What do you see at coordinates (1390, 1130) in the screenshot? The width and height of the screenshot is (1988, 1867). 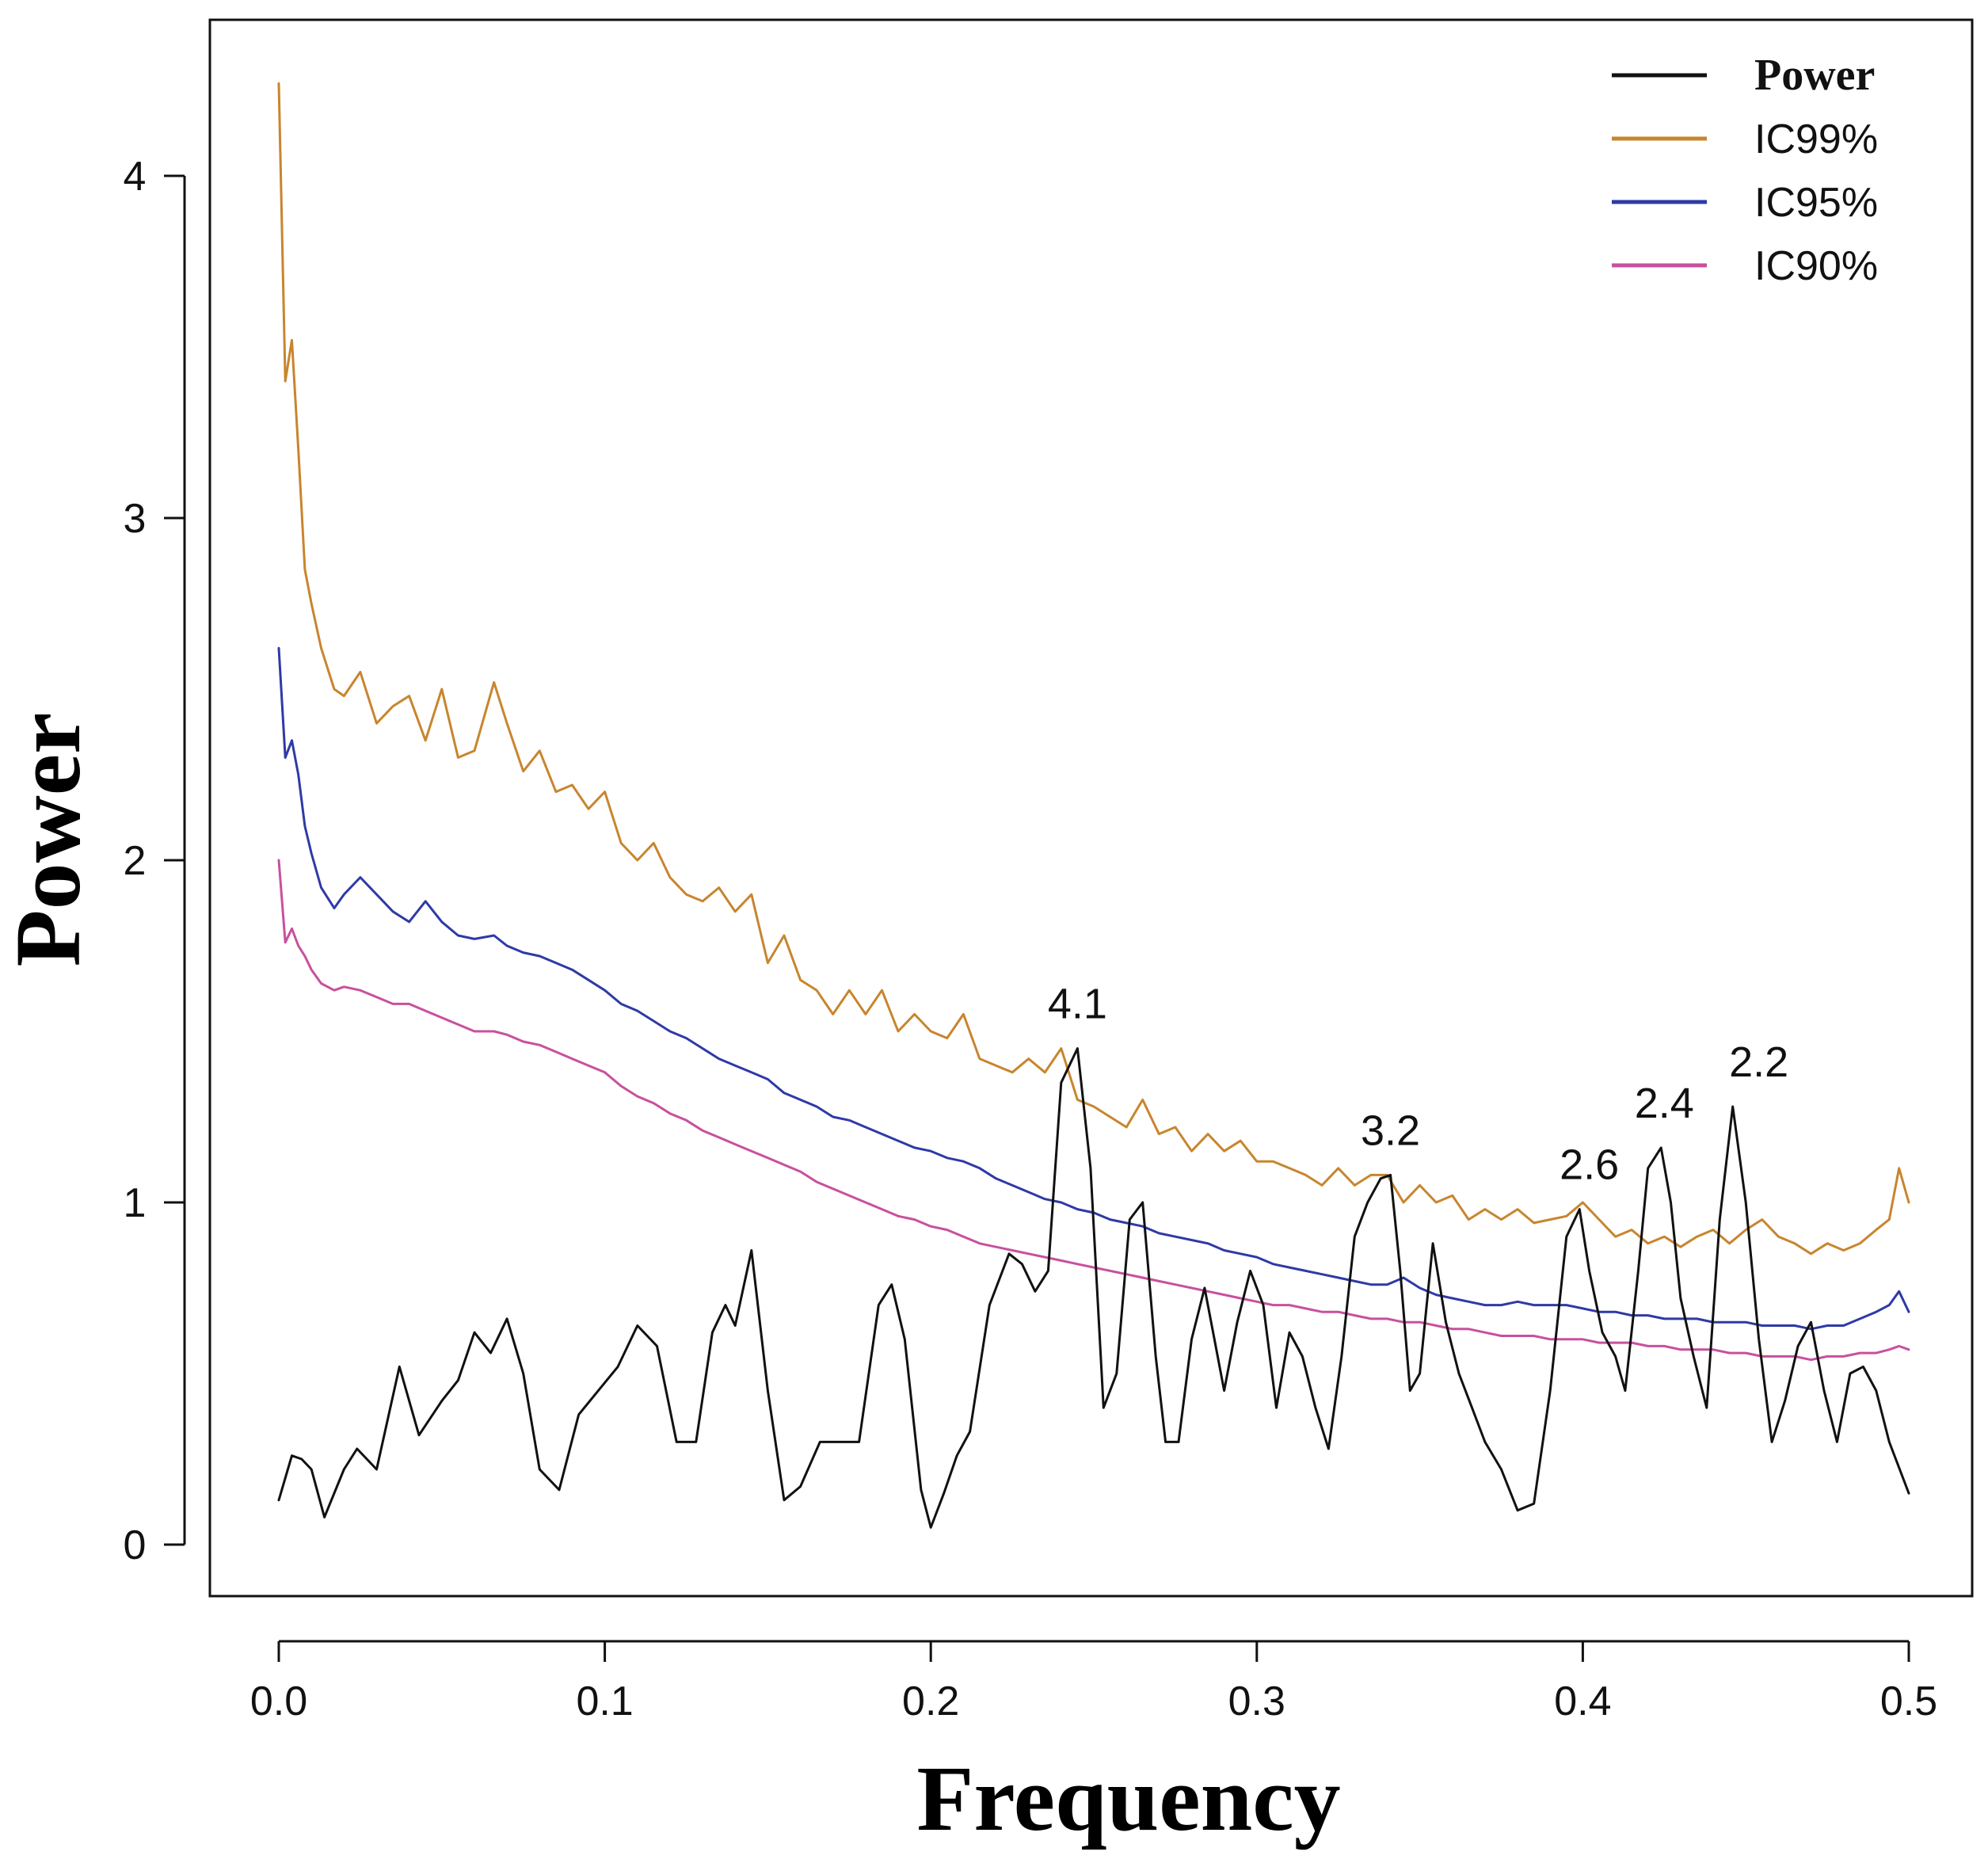 I see `peak-label: 3.2` at bounding box center [1390, 1130].